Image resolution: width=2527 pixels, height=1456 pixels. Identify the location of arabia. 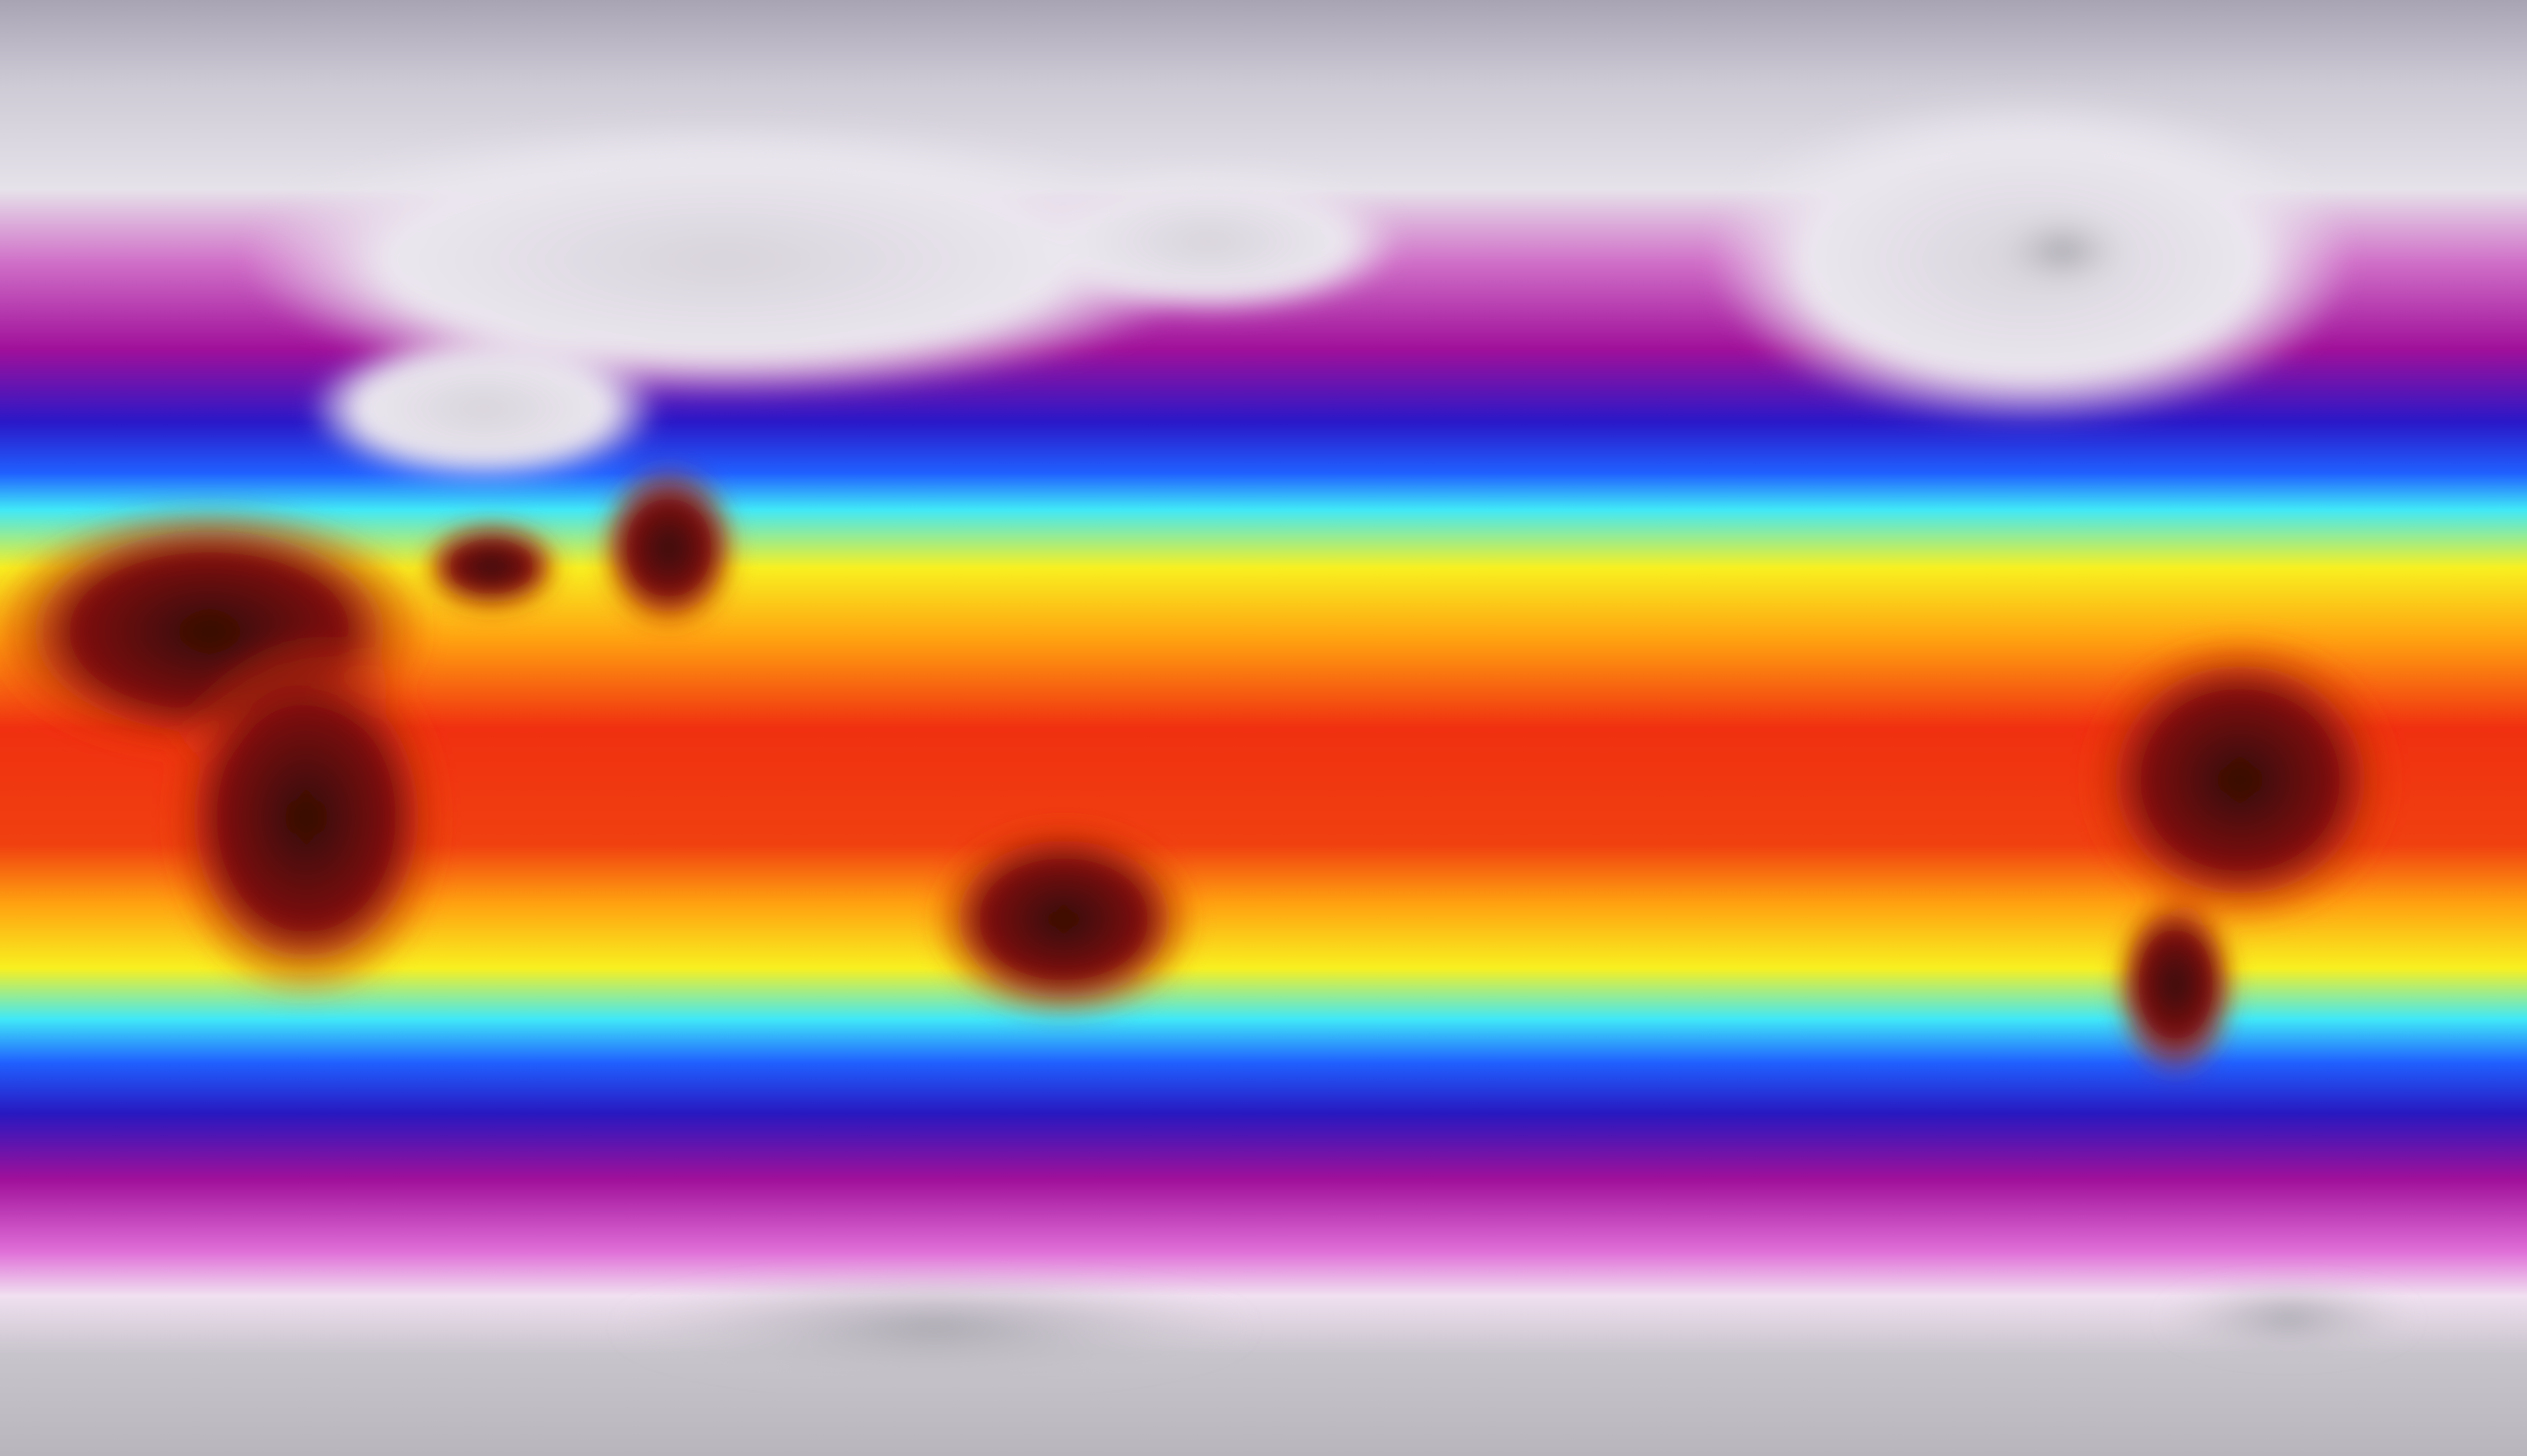
(492, 566).